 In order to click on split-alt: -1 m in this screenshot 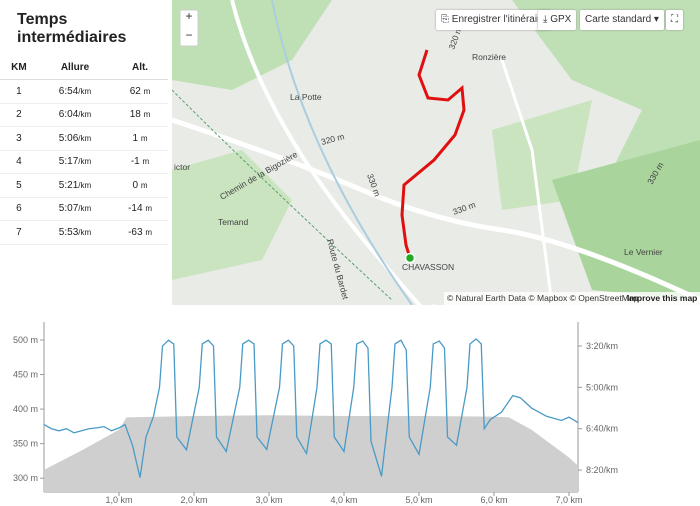, I will do `click(140, 162)`.